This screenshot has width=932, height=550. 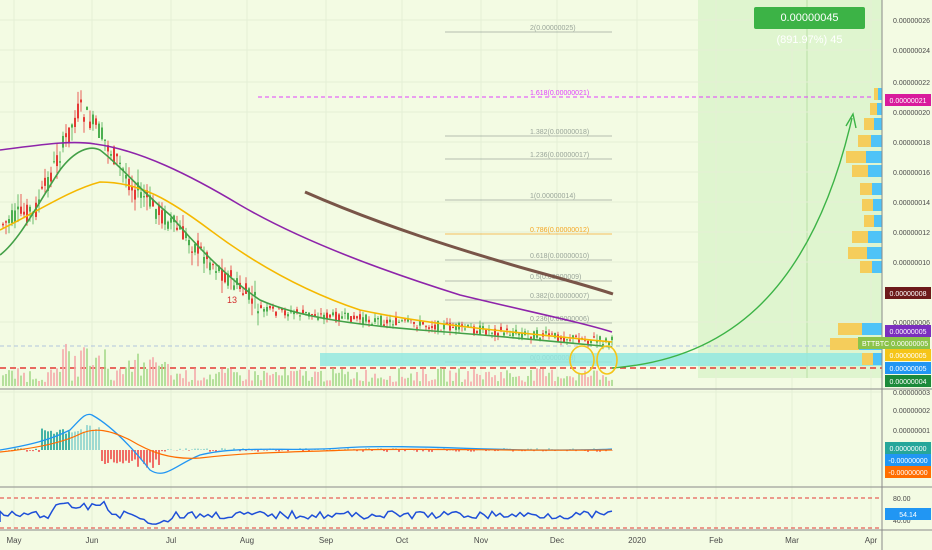 What do you see at coordinates (559, 230) in the screenshot?
I see `fib-label: 0.786(0.00000012)` at bounding box center [559, 230].